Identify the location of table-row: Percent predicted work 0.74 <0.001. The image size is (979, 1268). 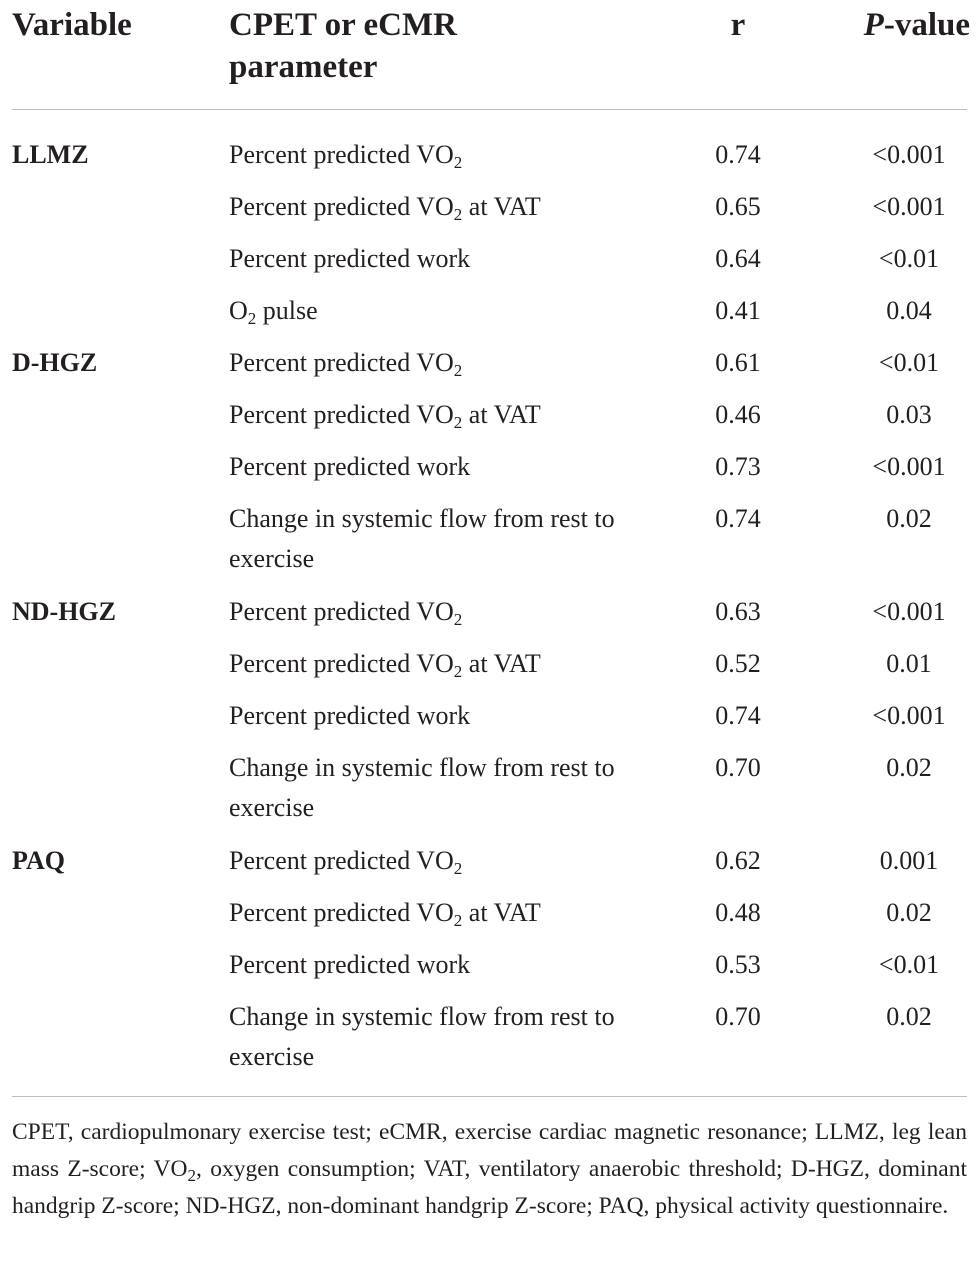
(489, 717).